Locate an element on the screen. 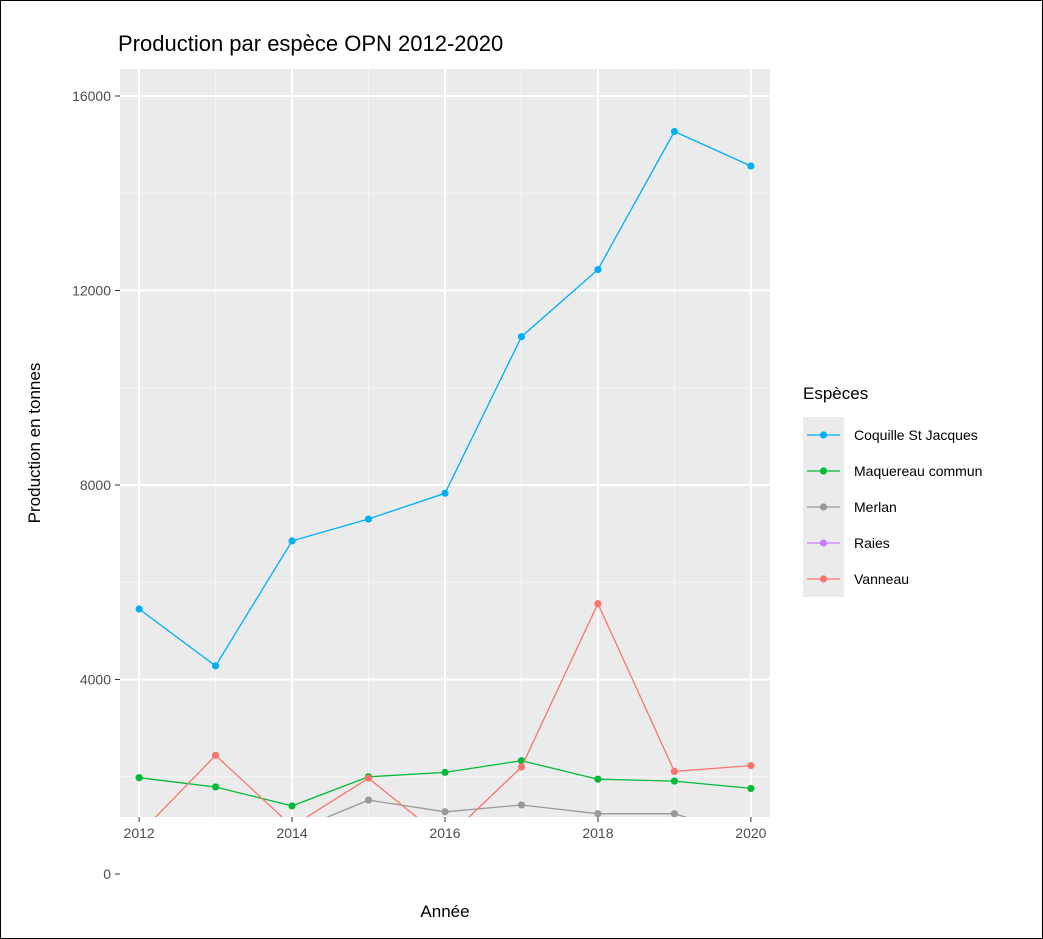 This screenshot has width=1043, height=939. series-merlan is located at coordinates (450, 817).